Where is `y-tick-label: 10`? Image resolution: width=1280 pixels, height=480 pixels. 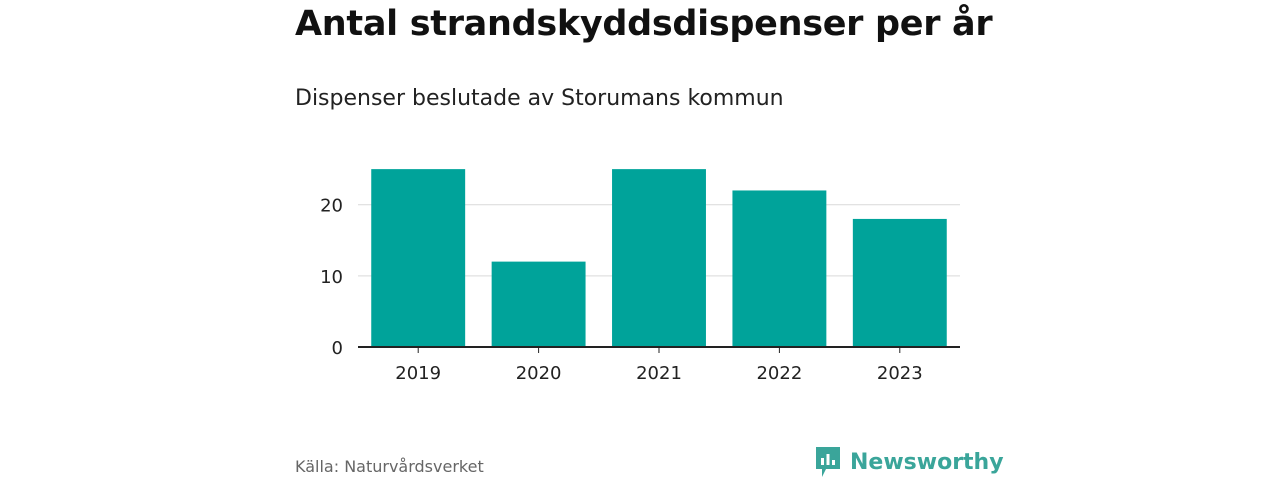 y-tick-label: 10 is located at coordinates (331, 277).